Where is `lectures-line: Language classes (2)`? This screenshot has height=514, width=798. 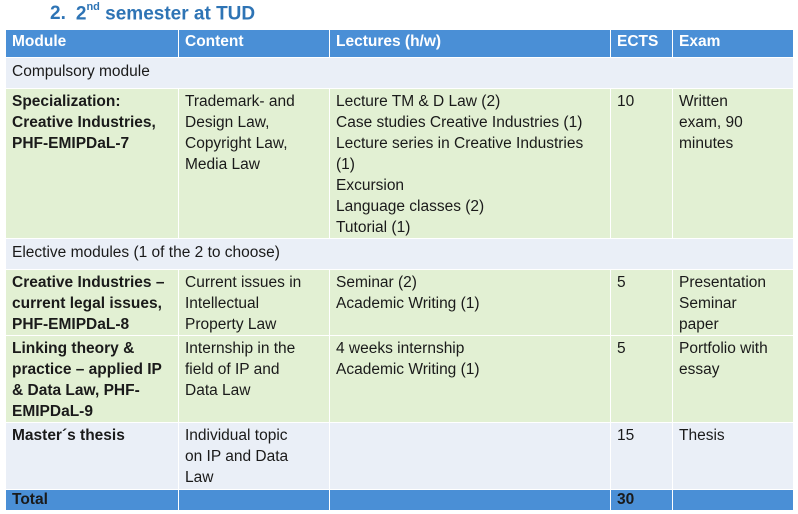 lectures-line: Language classes (2) is located at coordinates (410, 206).